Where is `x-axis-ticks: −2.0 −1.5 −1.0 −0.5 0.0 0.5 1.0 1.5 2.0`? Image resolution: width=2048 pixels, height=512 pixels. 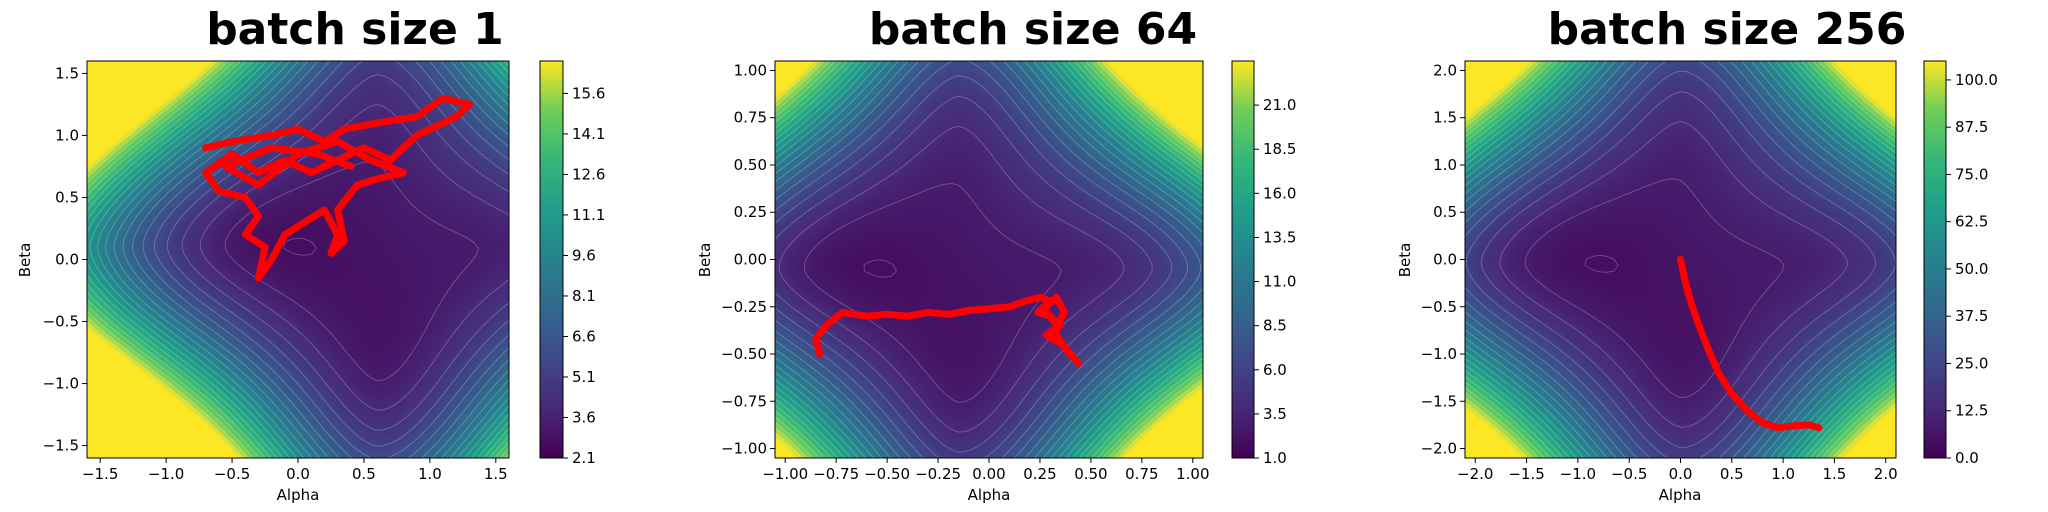 x-axis-ticks: −2.0 −1.5 −1.0 −0.5 0.0 0.5 1.0 1.5 2.0 is located at coordinates (1677, 470).